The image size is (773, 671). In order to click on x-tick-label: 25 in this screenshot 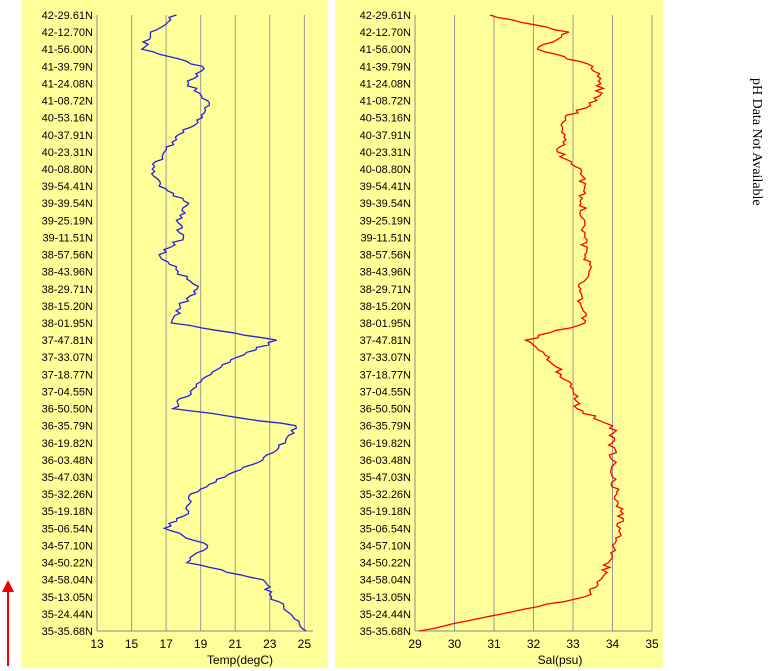, I will do `click(305, 644)`.